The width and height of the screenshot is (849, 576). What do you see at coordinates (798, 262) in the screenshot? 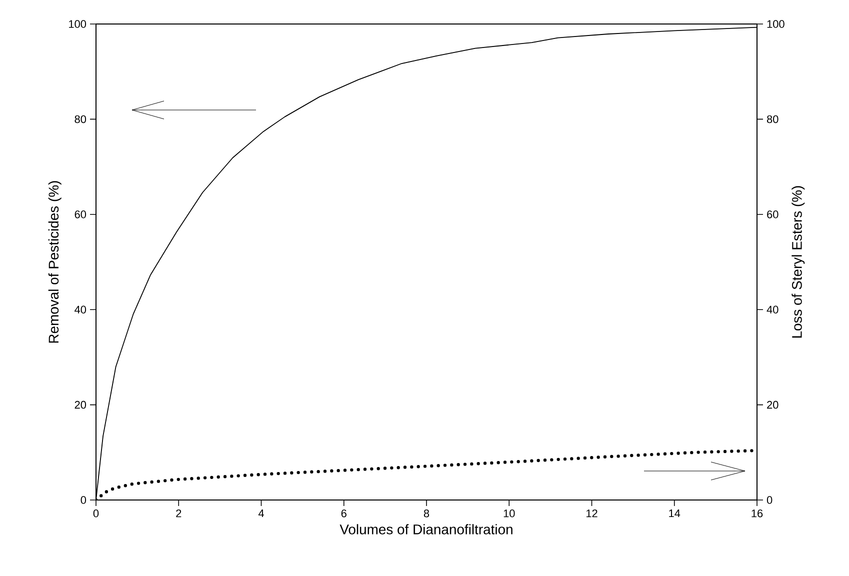
I see `y2-axis-title: Loss of Steryl Esters (%)` at bounding box center [798, 262].